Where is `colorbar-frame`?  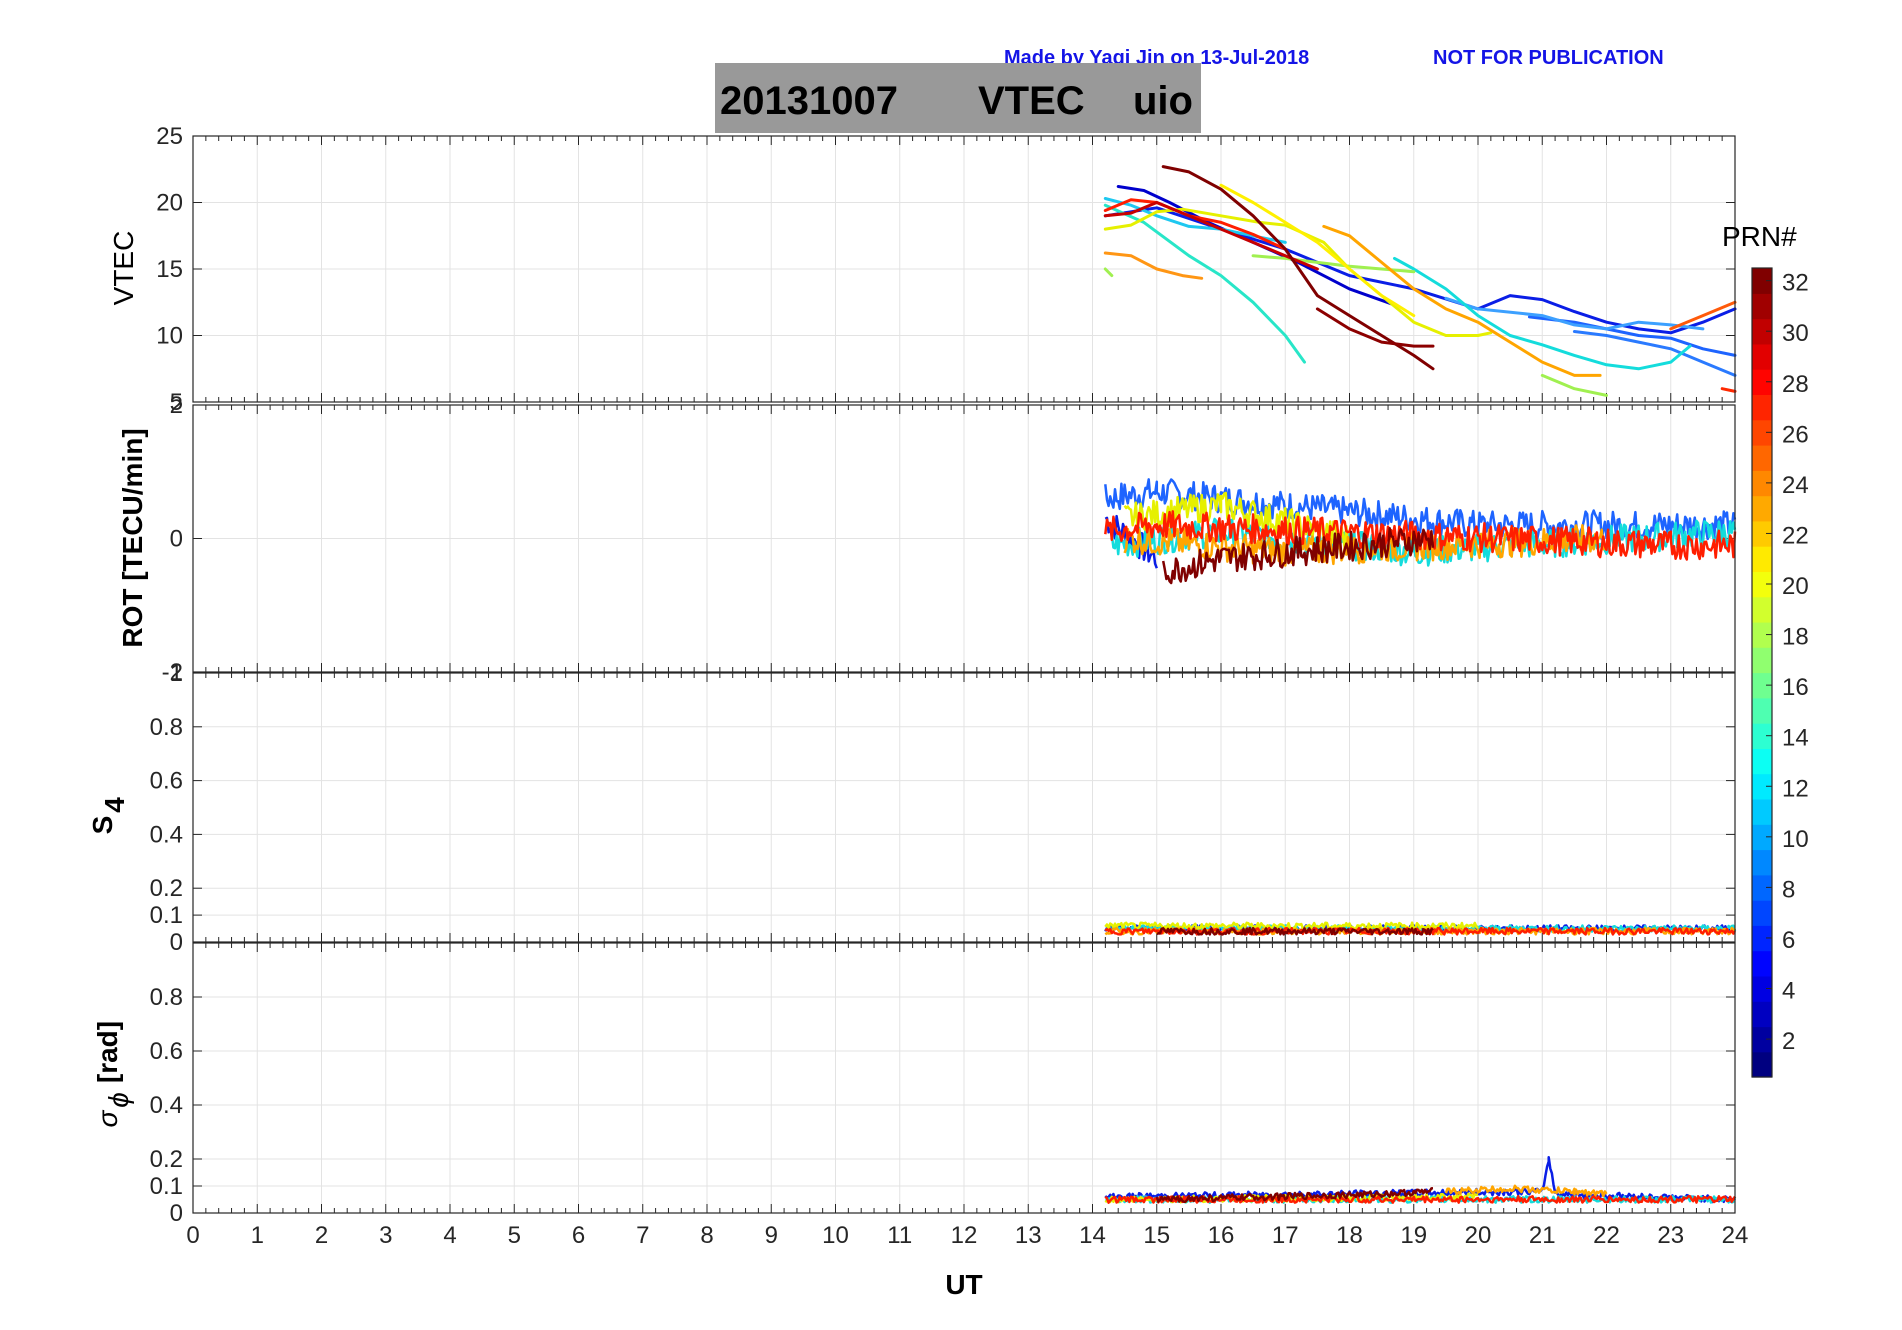
colorbar-frame is located at coordinates (1762, 672).